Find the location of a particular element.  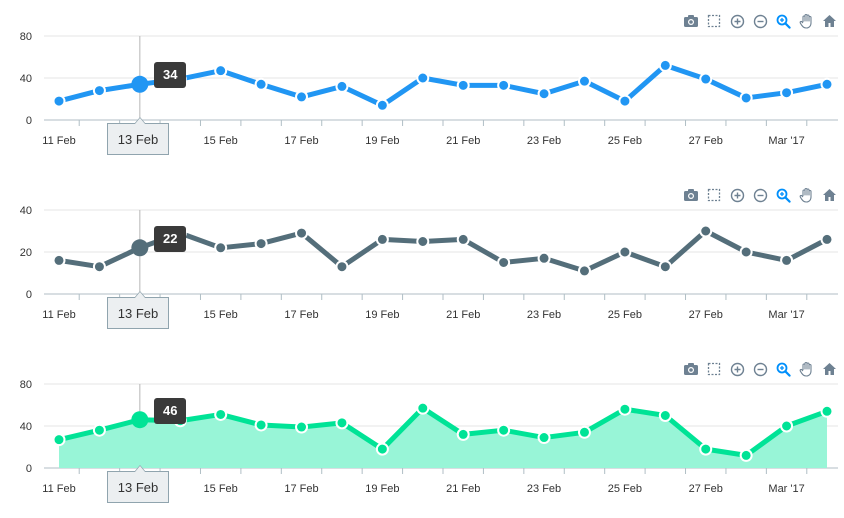

x-tick-label: 27 Feb is located at coordinates (706, 315).